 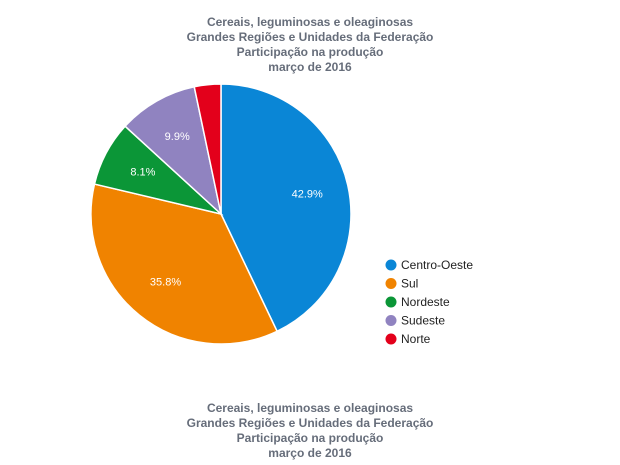 I want to click on slice-label-sudeste: 9.9%, so click(x=177, y=137).